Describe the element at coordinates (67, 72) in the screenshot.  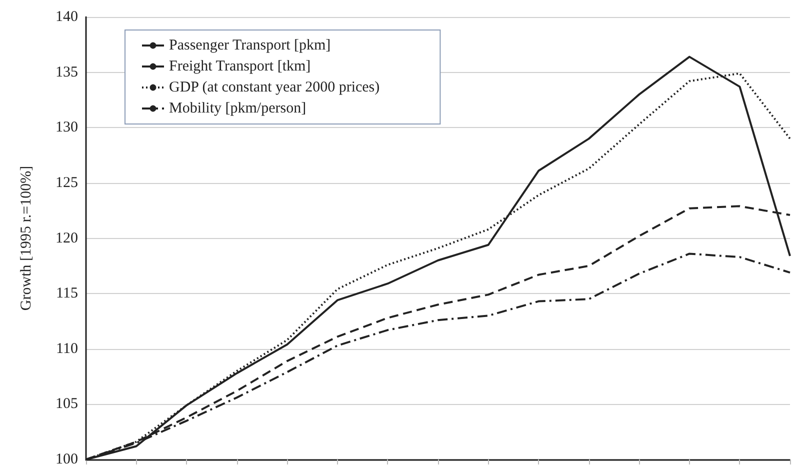
I see `y-tick-label: 135` at that location.